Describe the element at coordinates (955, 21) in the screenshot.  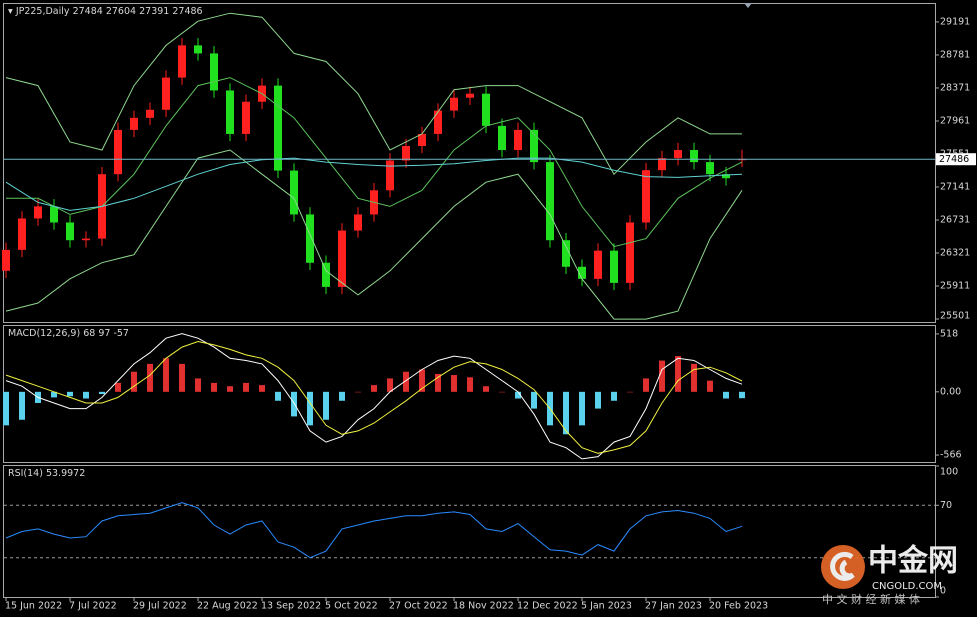
I see `y-tick-label: 29191` at that location.